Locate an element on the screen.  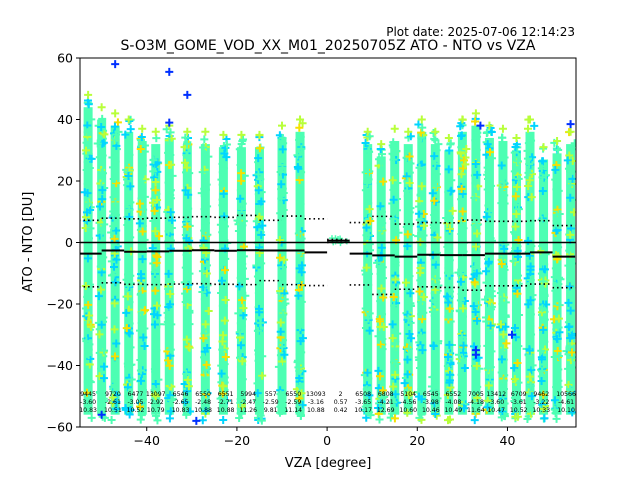
bin-stat-std: 11.26 is located at coordinates (248, 410).